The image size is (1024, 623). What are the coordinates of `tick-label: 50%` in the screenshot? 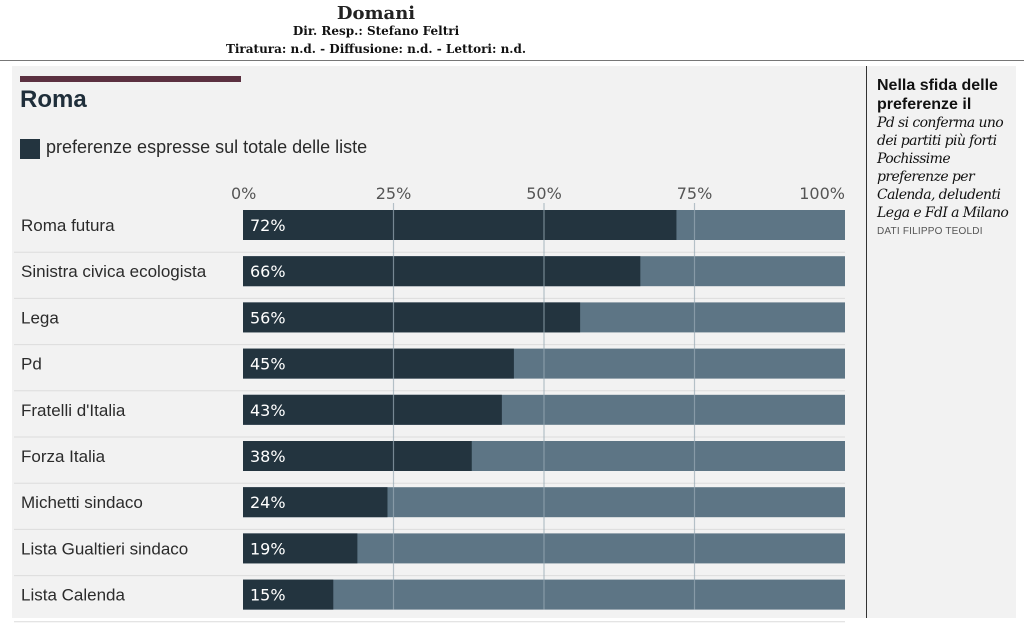 It's located at (544, 193).